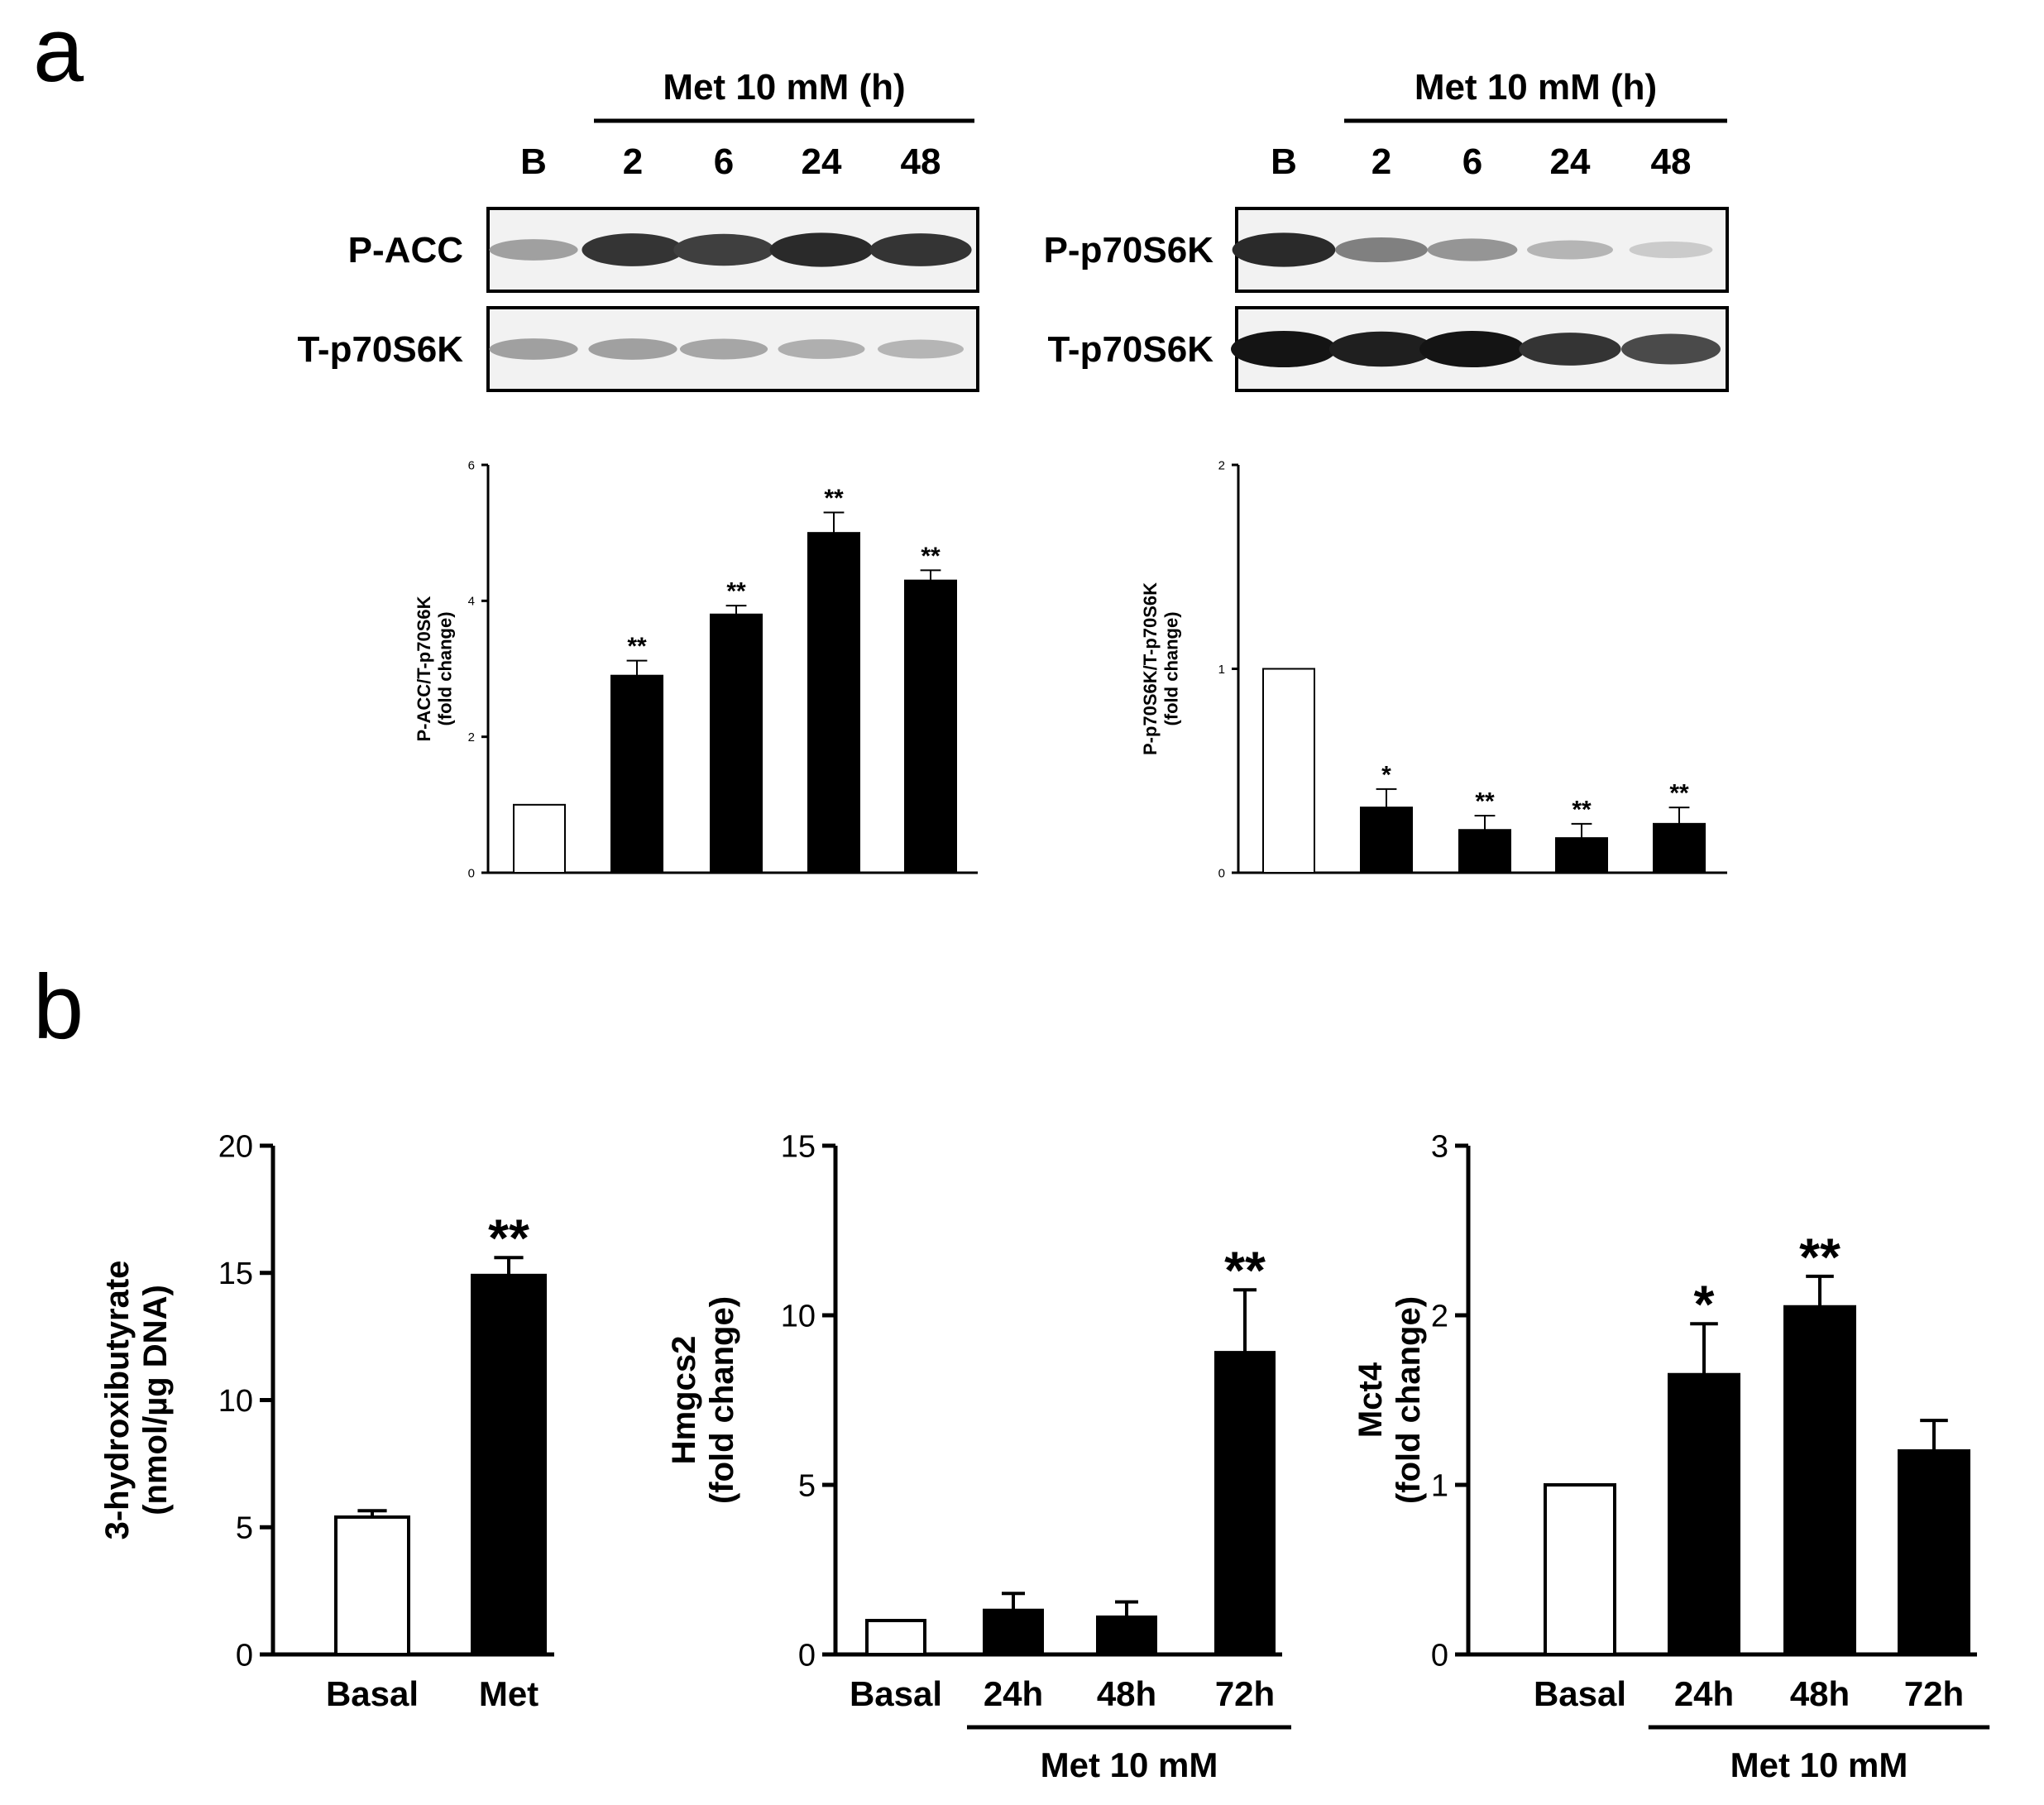 The image size is (2044, 1805). What do you see at coordinates (244, 1528) in the screenshot?
I see `y-tick-label: 5` at bounding box center [244, 1528].